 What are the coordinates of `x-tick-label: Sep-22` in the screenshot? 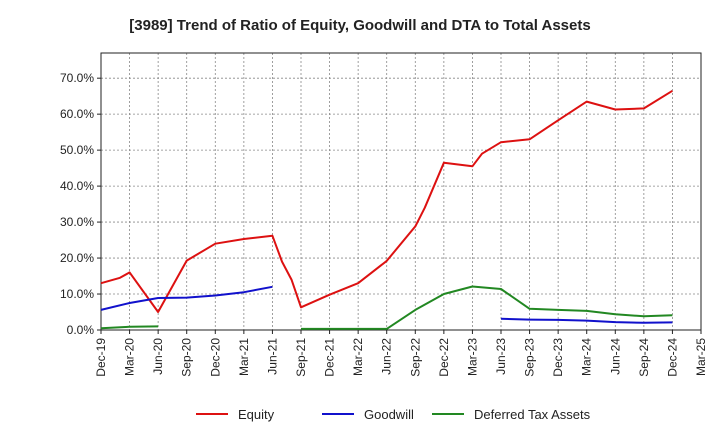 It's located at (415, 357).